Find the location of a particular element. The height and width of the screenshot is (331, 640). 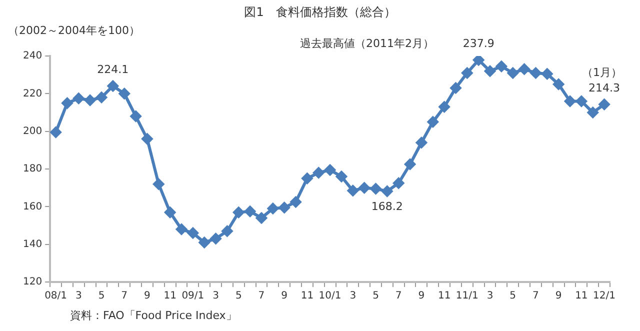

x-tick-label: 11/1 is located at coordinates (467, 296).